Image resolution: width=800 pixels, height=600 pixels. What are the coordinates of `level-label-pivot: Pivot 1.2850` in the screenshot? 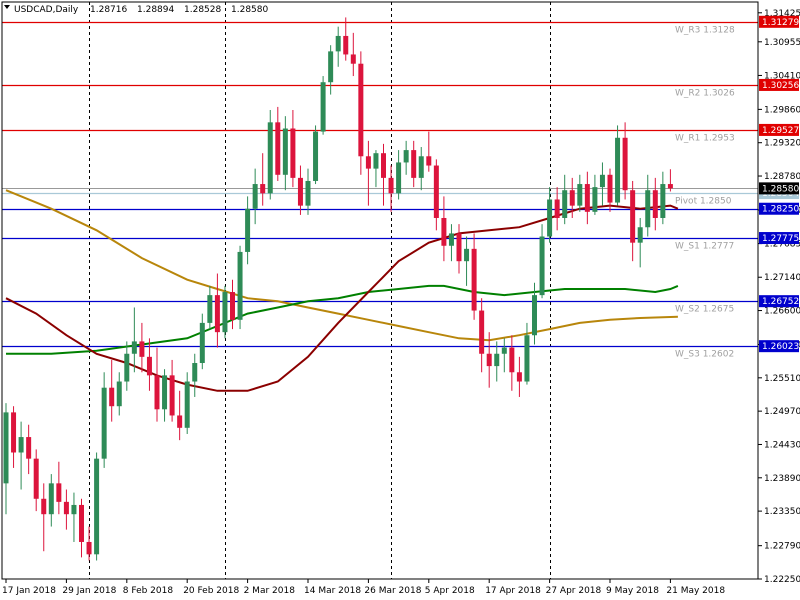 It's located at (703, 202).